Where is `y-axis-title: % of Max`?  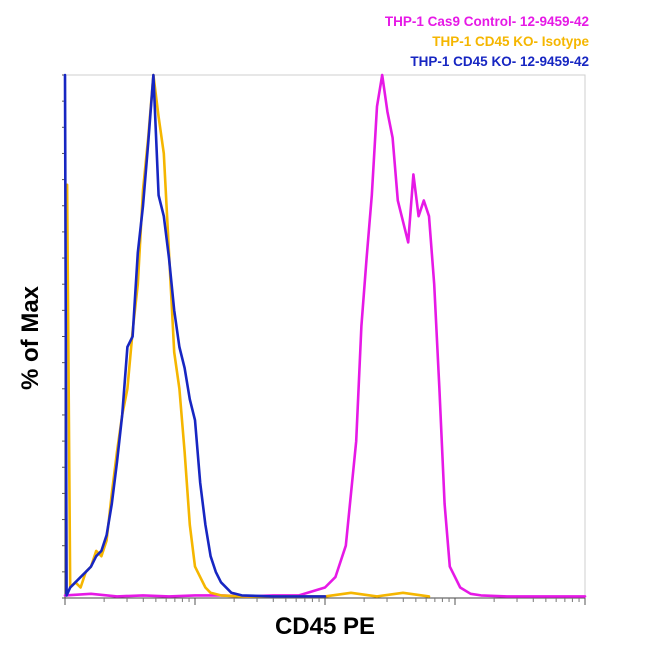 y-axis-title: % of Max is located at coordinates (30, 337).